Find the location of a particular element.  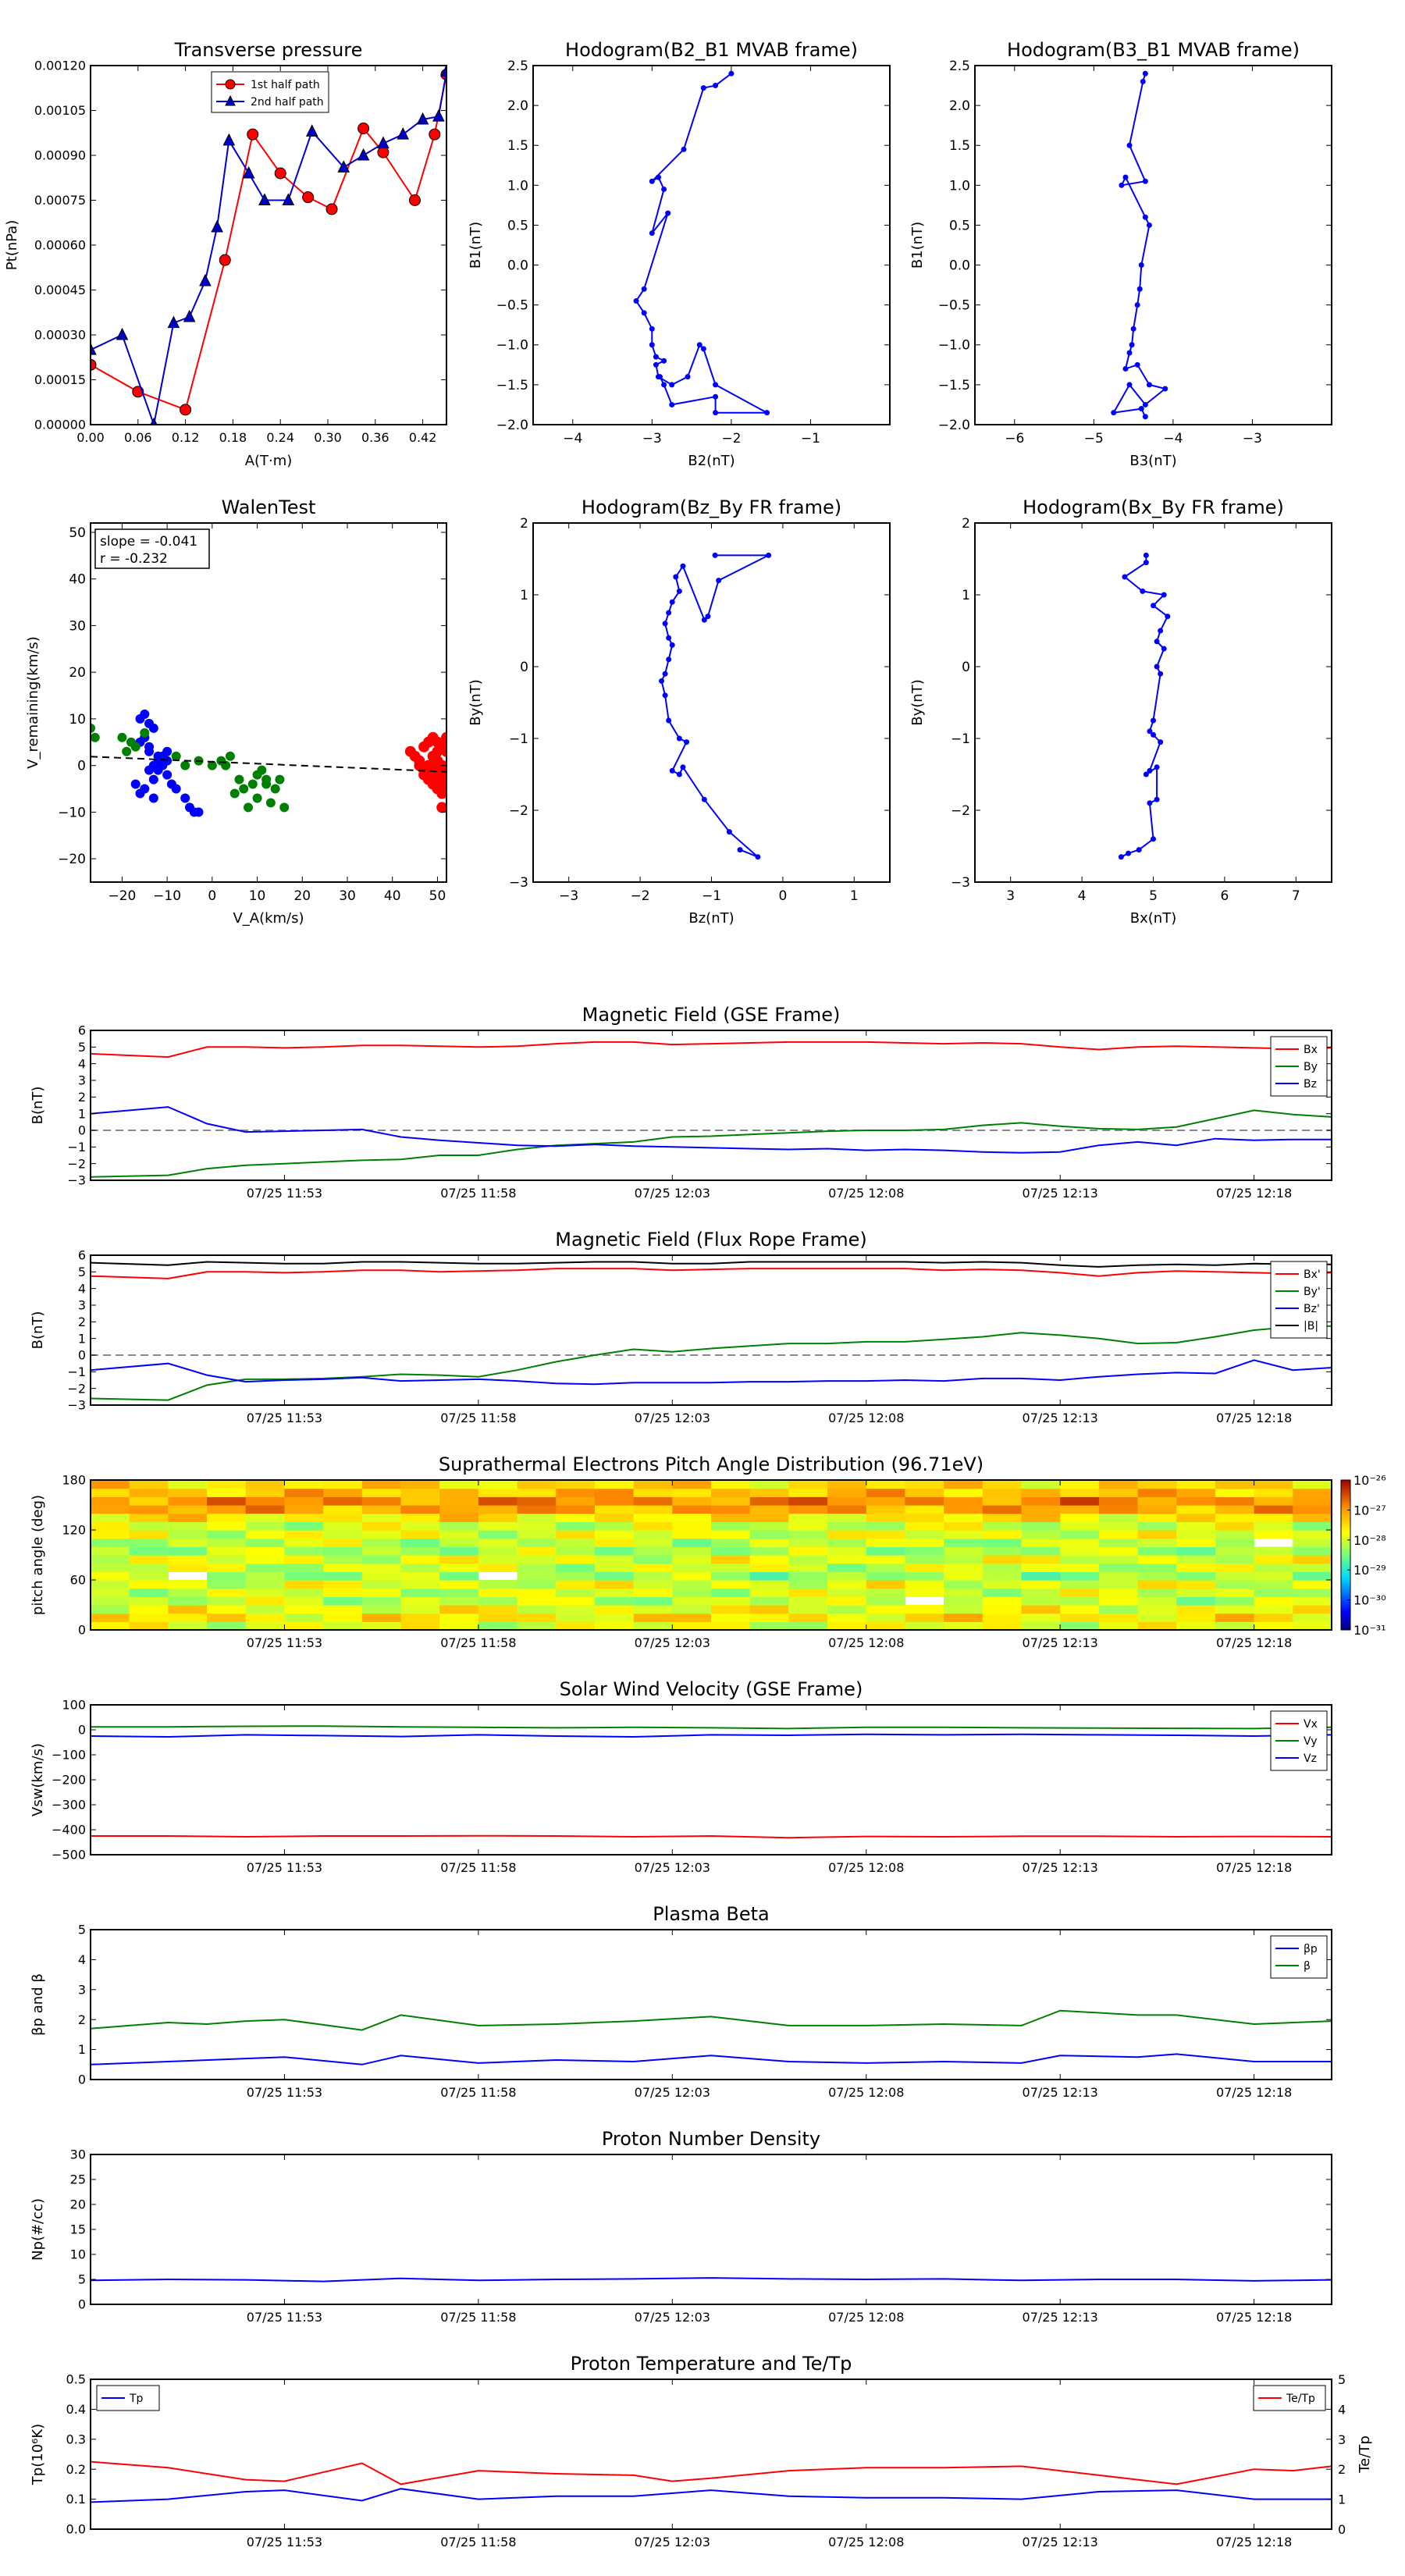

x-tick-label: 07/25 11:58 is located at coordinates (478, 1418).